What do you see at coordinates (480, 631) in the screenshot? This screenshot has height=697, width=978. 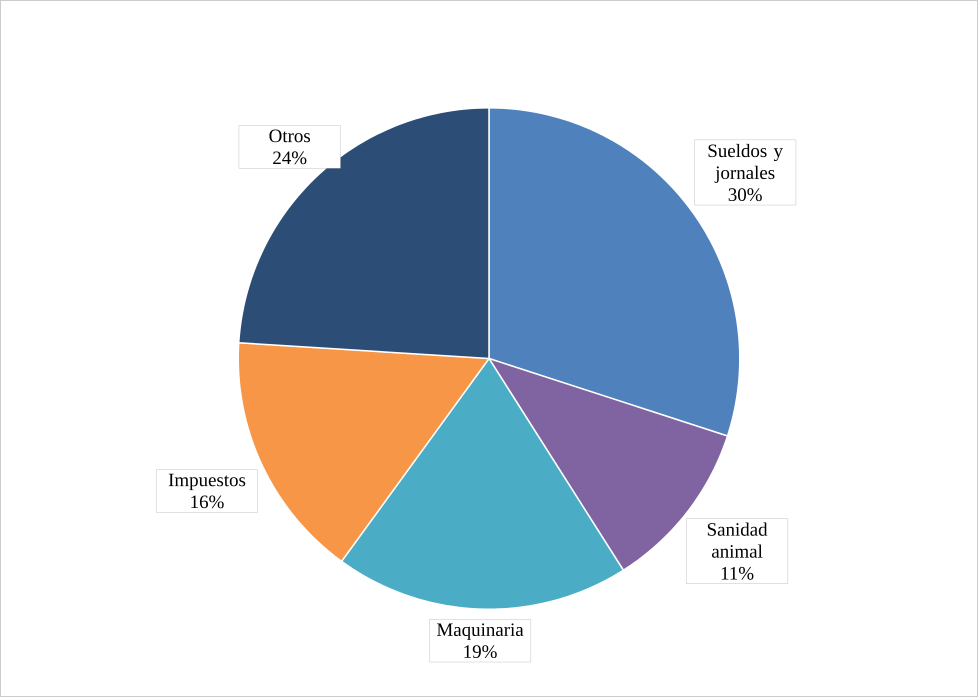 I see `slice-label: Maquinaria` at bounding box center [480, 631].